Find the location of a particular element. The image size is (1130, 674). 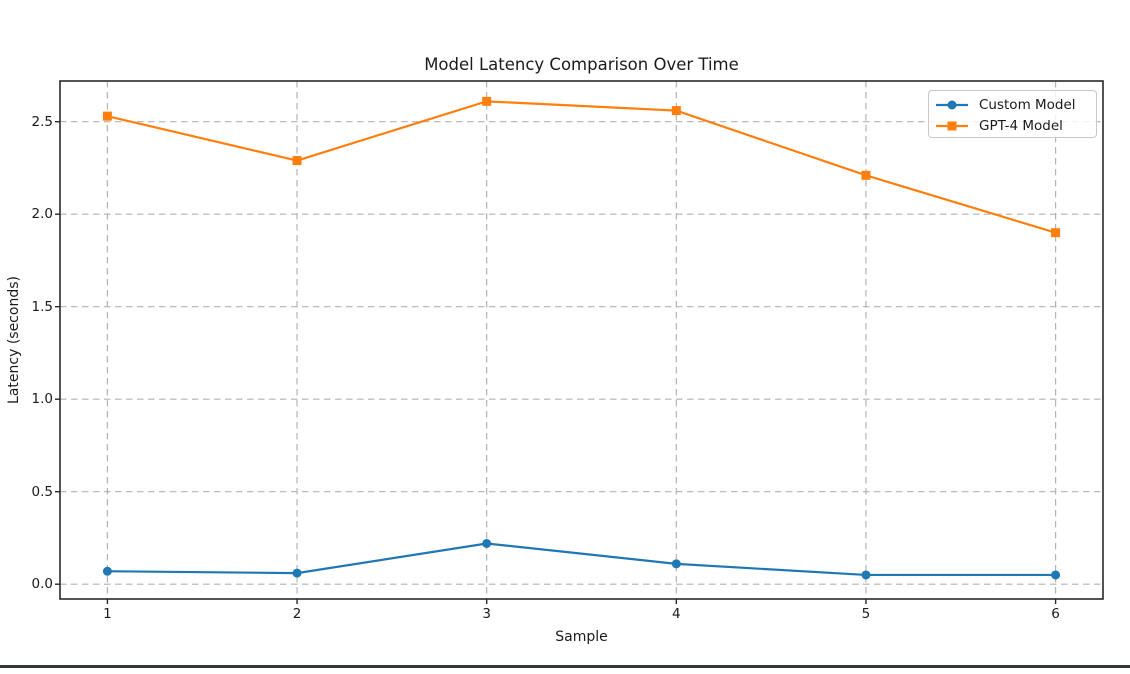

x-tick-label: 5 is located at coordinates (866, 614).